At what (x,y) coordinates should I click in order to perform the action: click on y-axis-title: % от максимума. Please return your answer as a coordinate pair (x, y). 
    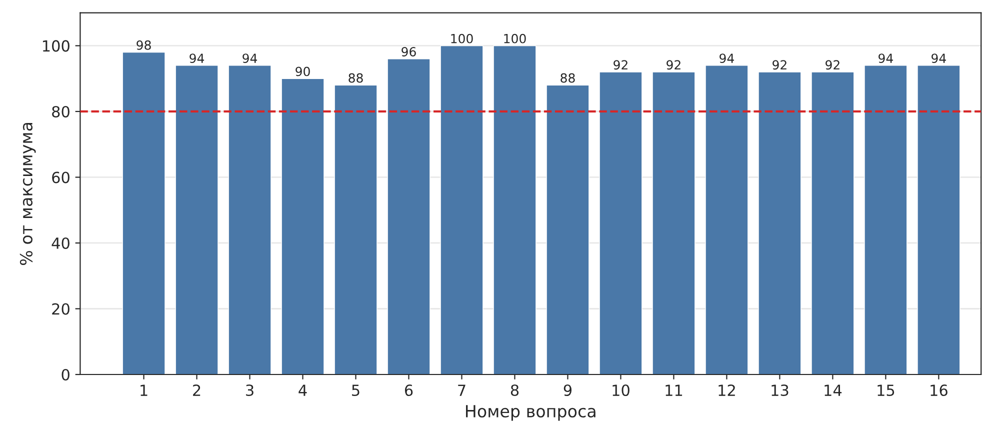
    Looking at the image, I should click on (28, 193).